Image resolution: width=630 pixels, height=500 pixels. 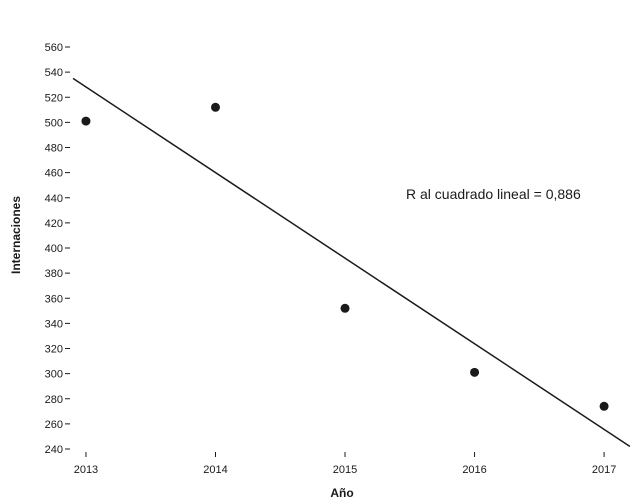 I want to click on y-tick-label: 260, so click(x=54, y=425).